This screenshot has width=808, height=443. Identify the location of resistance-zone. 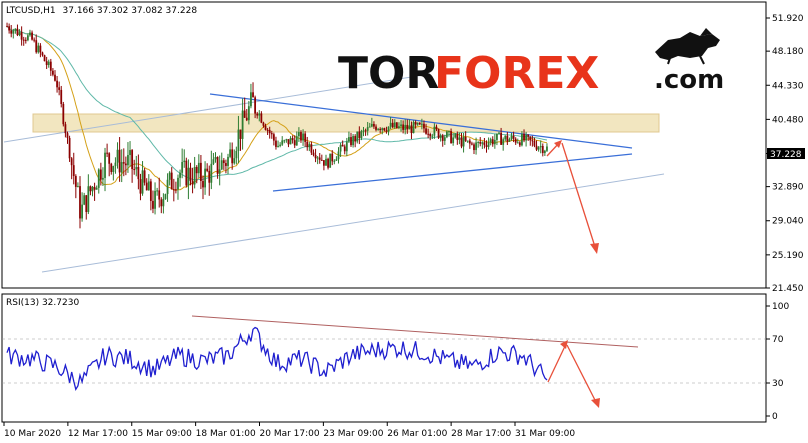
(346, 123).